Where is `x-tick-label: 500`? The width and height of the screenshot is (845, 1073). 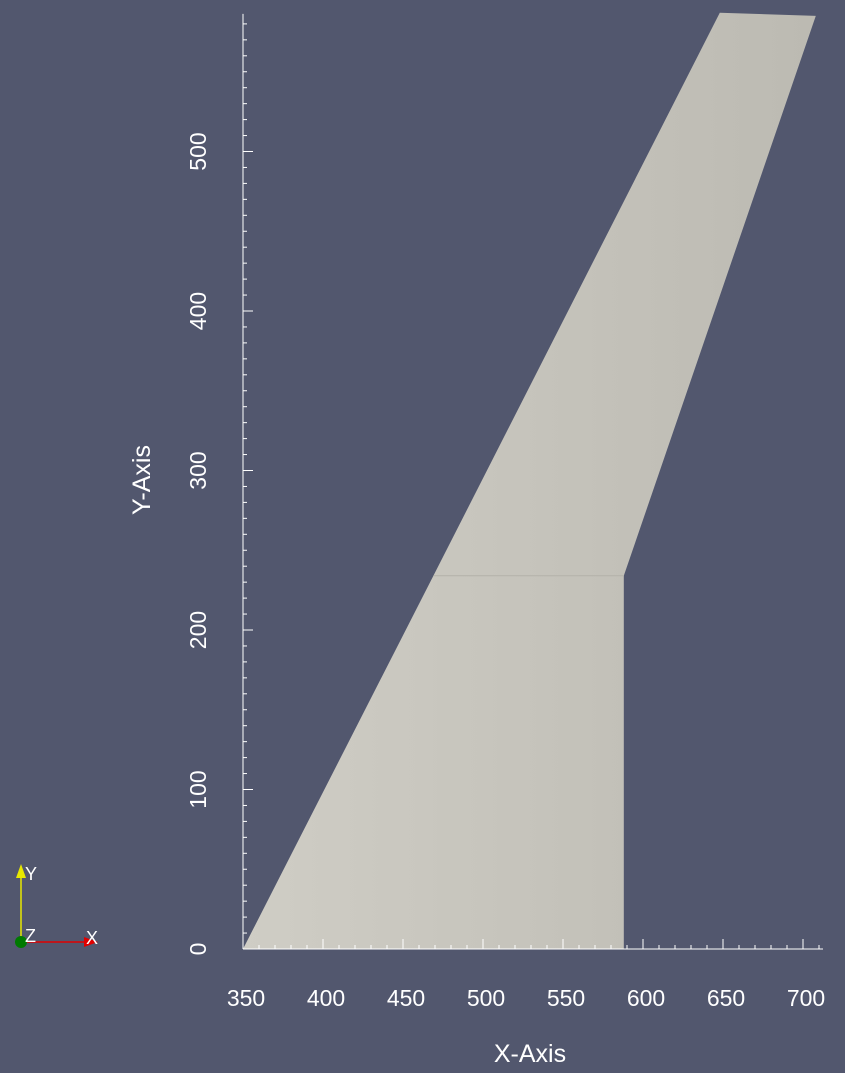 x-tick-label: 500 is located at coordinates (486, 998).